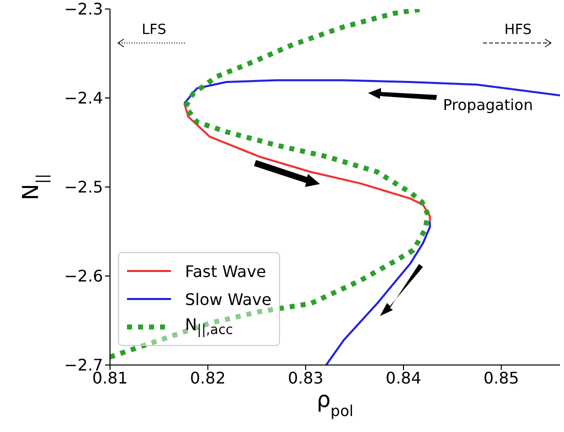 This screenshot has height=432, width=564. What do you see at coordinates (501, 378) in the screenshot?
I see `x-tick-label: 0.85` at bounding box center [501, 378].